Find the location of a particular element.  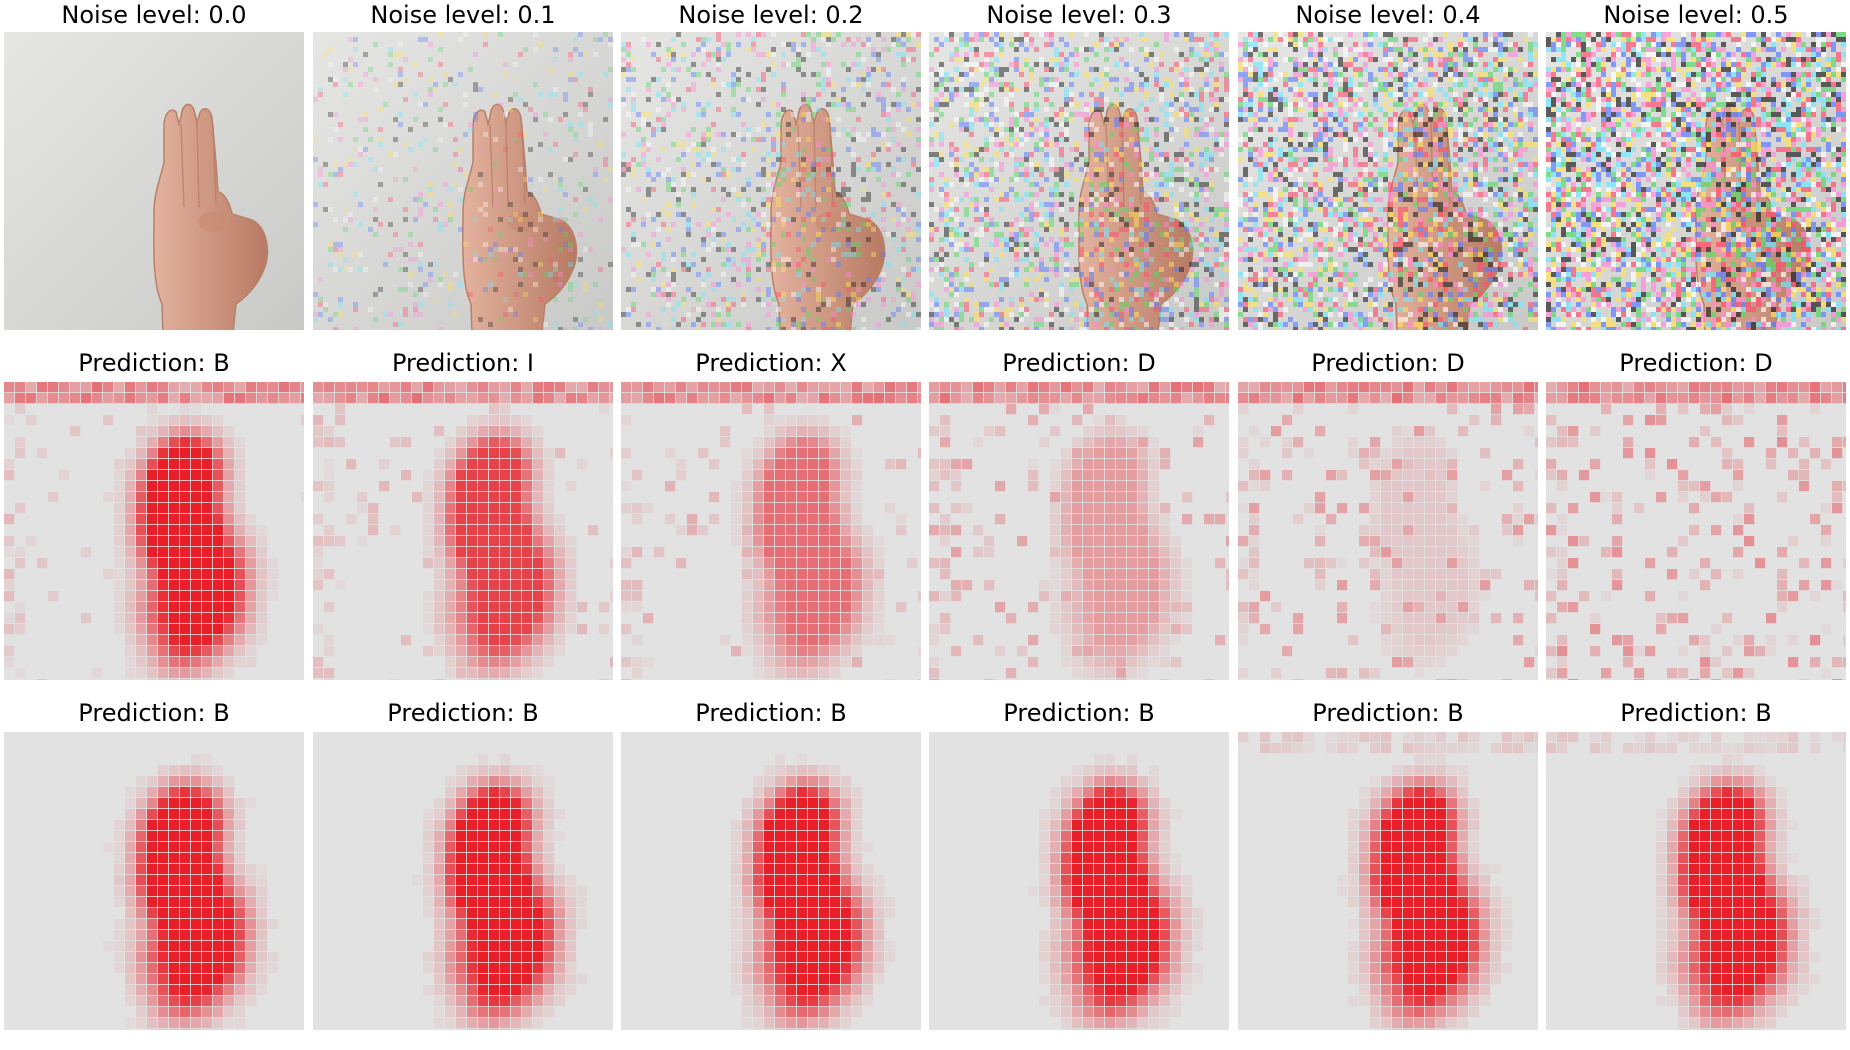

panel-title: Noise level: 0.3 is located at coordinates (1079, 15).